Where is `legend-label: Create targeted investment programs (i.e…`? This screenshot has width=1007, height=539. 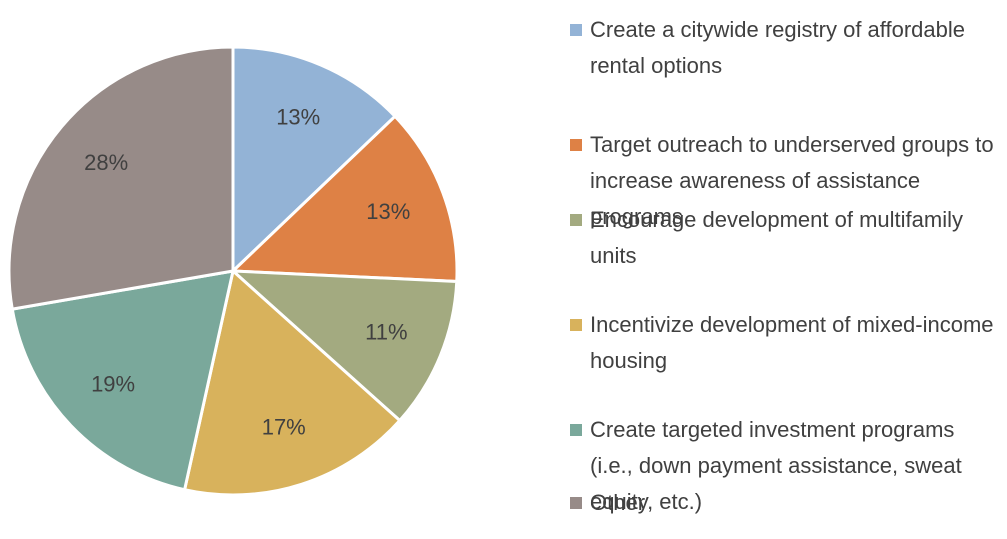 legend-label: Create targeted investment programs (i.e… is located at coordinates (776, 465).